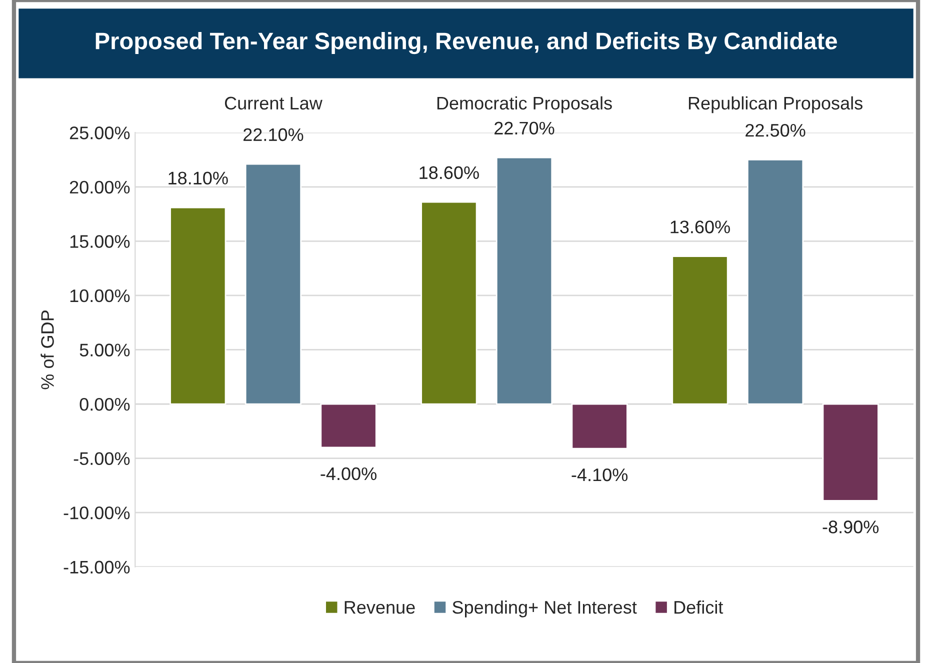  What do you see at coordinates (379, 607) in the screenshot?
I see `legend-label: Revenue` at bounding box center [379, 607].